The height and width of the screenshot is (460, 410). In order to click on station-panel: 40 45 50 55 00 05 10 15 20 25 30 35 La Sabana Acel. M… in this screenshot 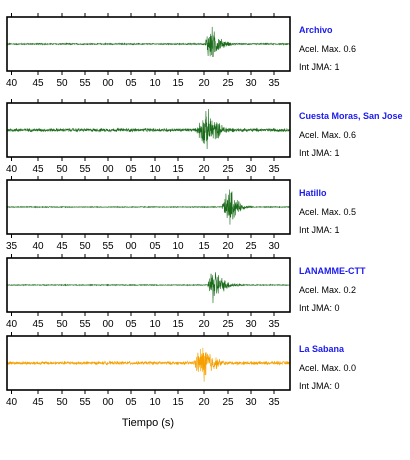, I will do `click(181, 370)`.